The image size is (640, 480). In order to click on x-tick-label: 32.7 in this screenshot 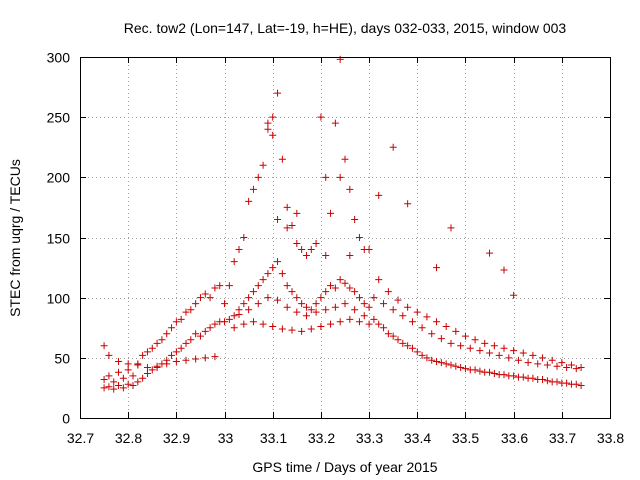, I will do `click(80, 438)`.